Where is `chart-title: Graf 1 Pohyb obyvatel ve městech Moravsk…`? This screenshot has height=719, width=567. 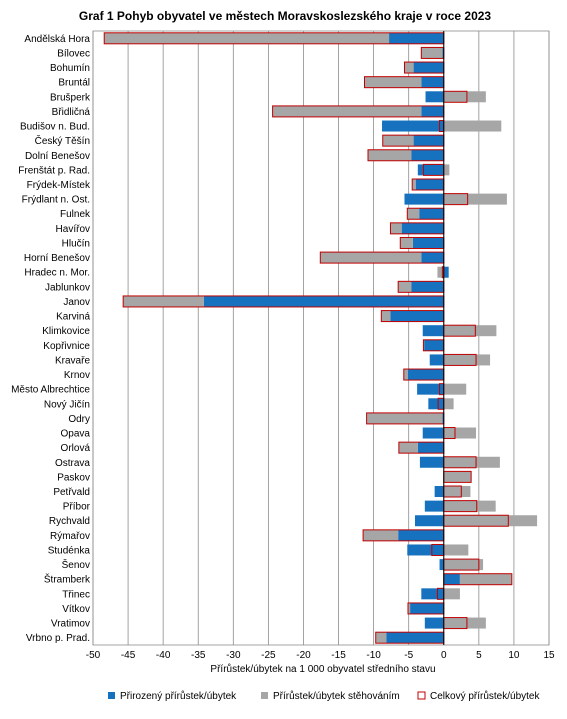
chart-title: Graf 1 Pohyb obyvatel ve městech Moravsk… is located at coordinates (285, 16).